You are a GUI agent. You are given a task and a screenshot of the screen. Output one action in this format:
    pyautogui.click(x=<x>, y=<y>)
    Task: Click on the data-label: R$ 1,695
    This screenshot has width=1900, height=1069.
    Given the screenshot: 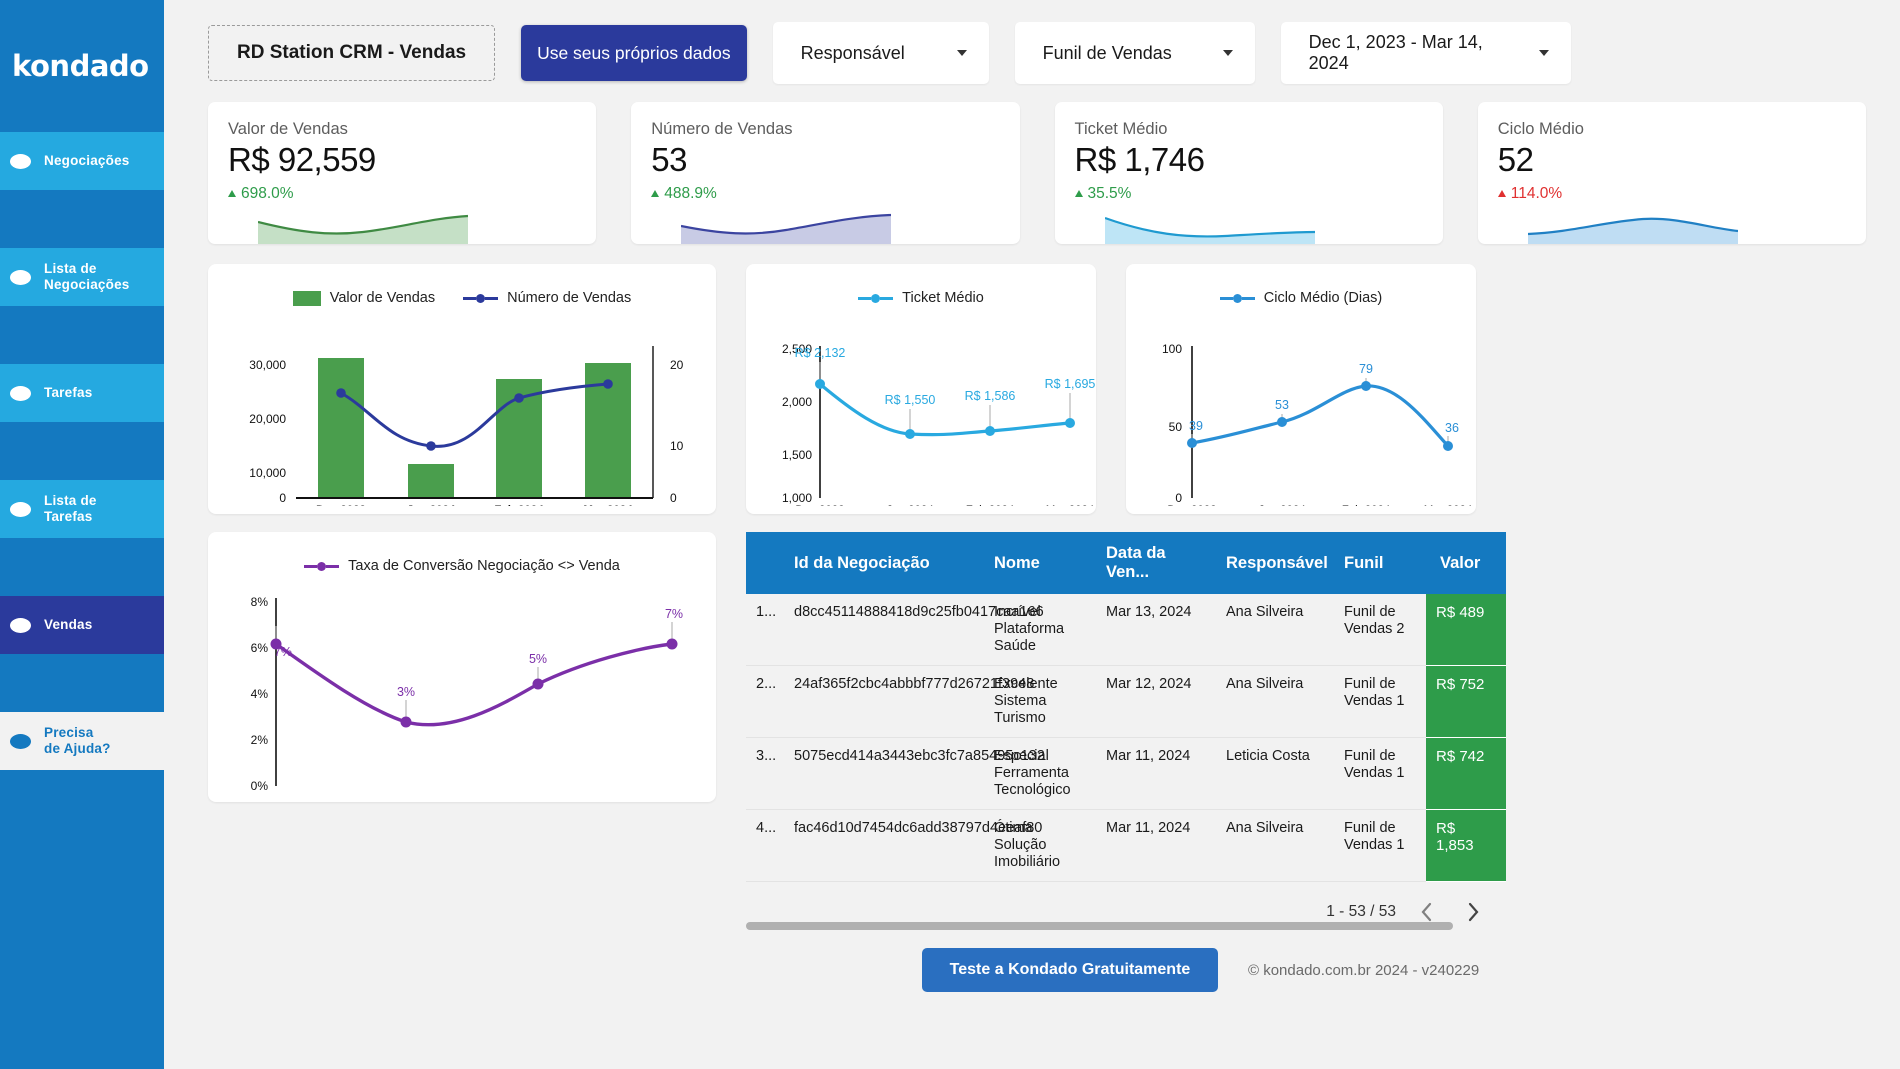 What is the action you would take?
    pyautogui.click(x=1070, y=384)
    